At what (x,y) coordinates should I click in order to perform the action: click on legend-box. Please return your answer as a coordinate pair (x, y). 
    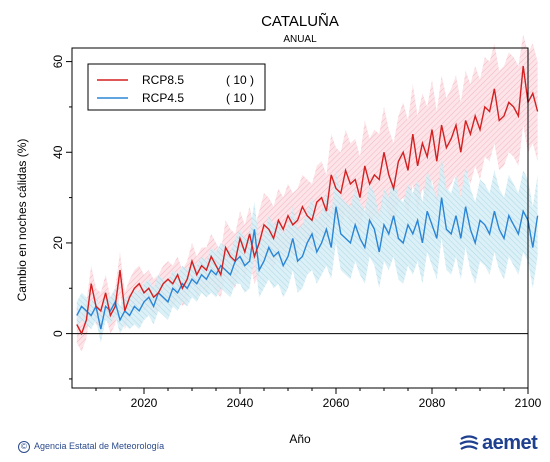
    Looking at the image, I should click on (176, 87).